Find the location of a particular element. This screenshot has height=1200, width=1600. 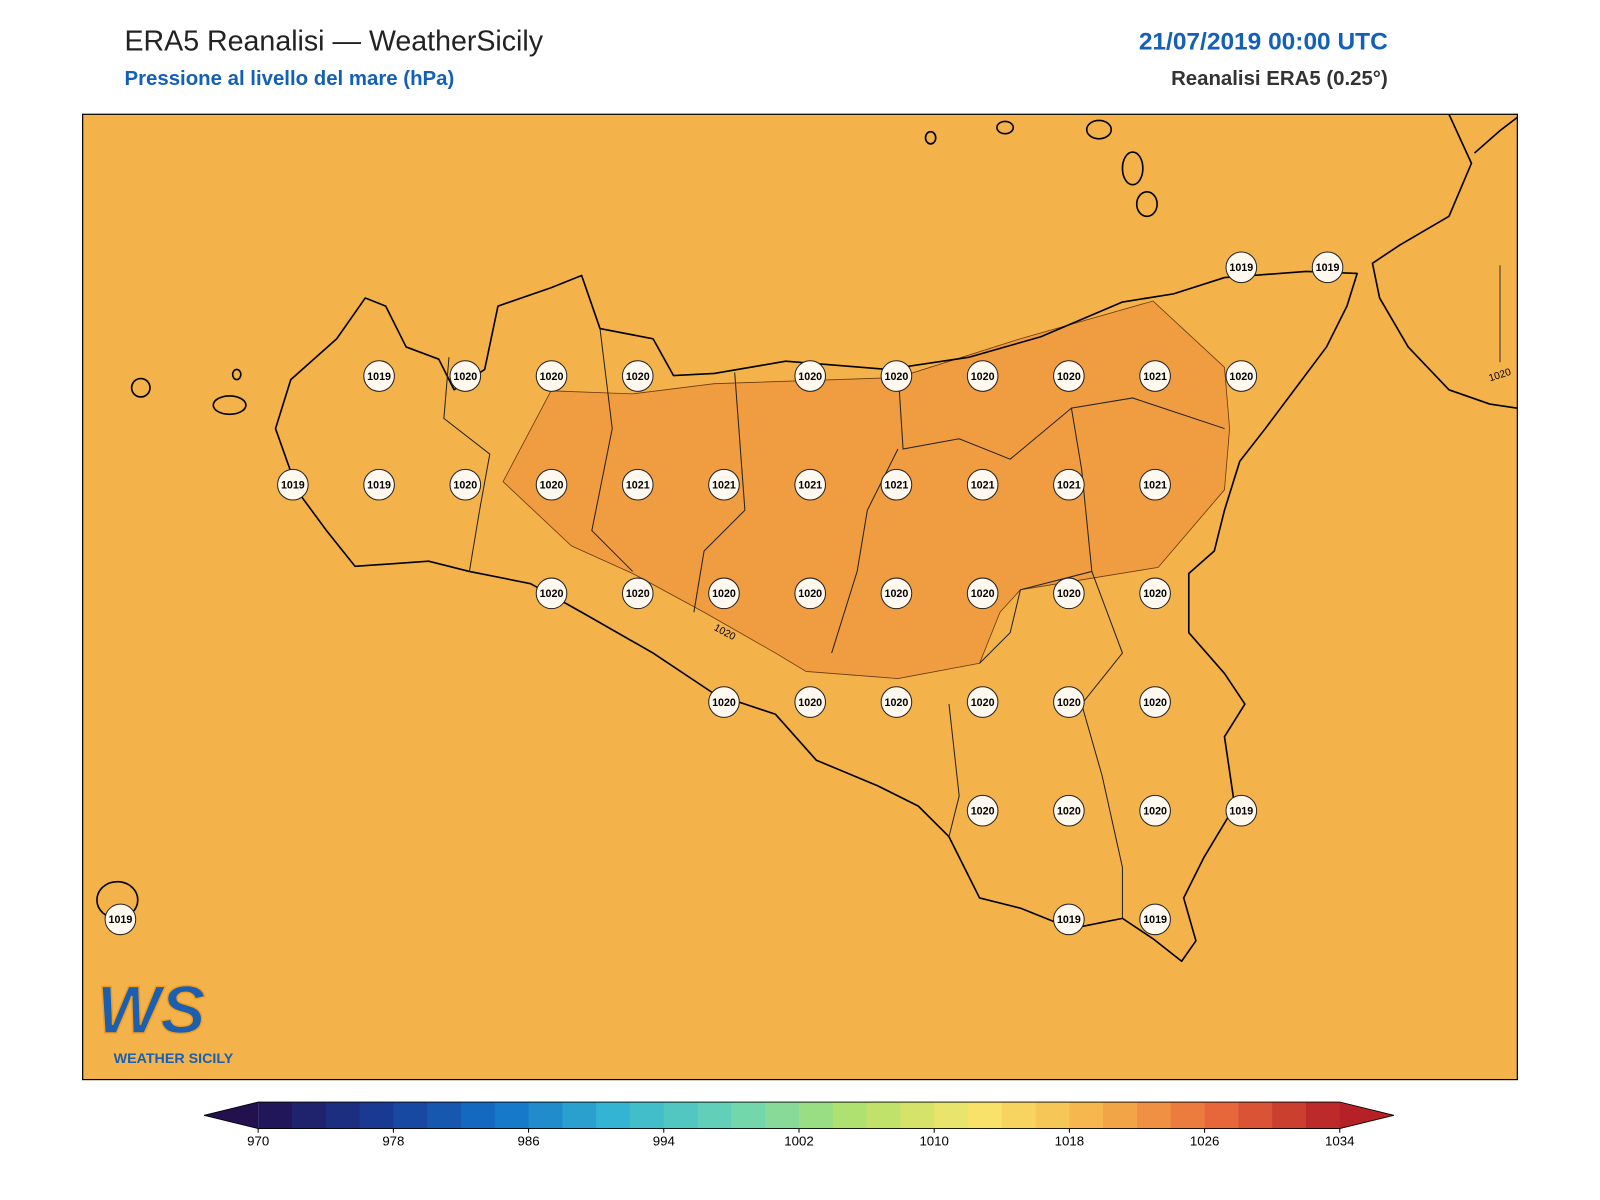

logo-mark: WS is located at coordinates (151, 1010).